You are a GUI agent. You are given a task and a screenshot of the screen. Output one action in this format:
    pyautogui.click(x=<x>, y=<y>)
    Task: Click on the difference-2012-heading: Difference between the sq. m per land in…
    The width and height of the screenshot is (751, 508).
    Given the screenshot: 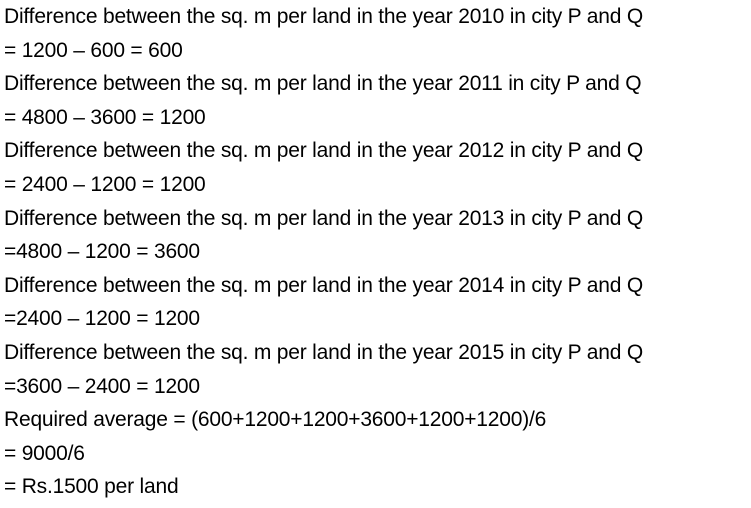 What is the action you would take?
    pyautogui.click(x=323, y=151)
    